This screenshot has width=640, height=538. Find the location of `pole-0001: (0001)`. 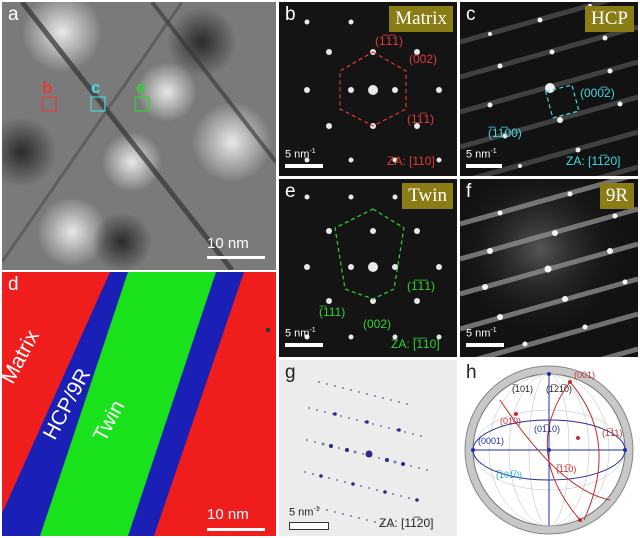

pole-0001: (0001) is located at coordinates (491, 441).